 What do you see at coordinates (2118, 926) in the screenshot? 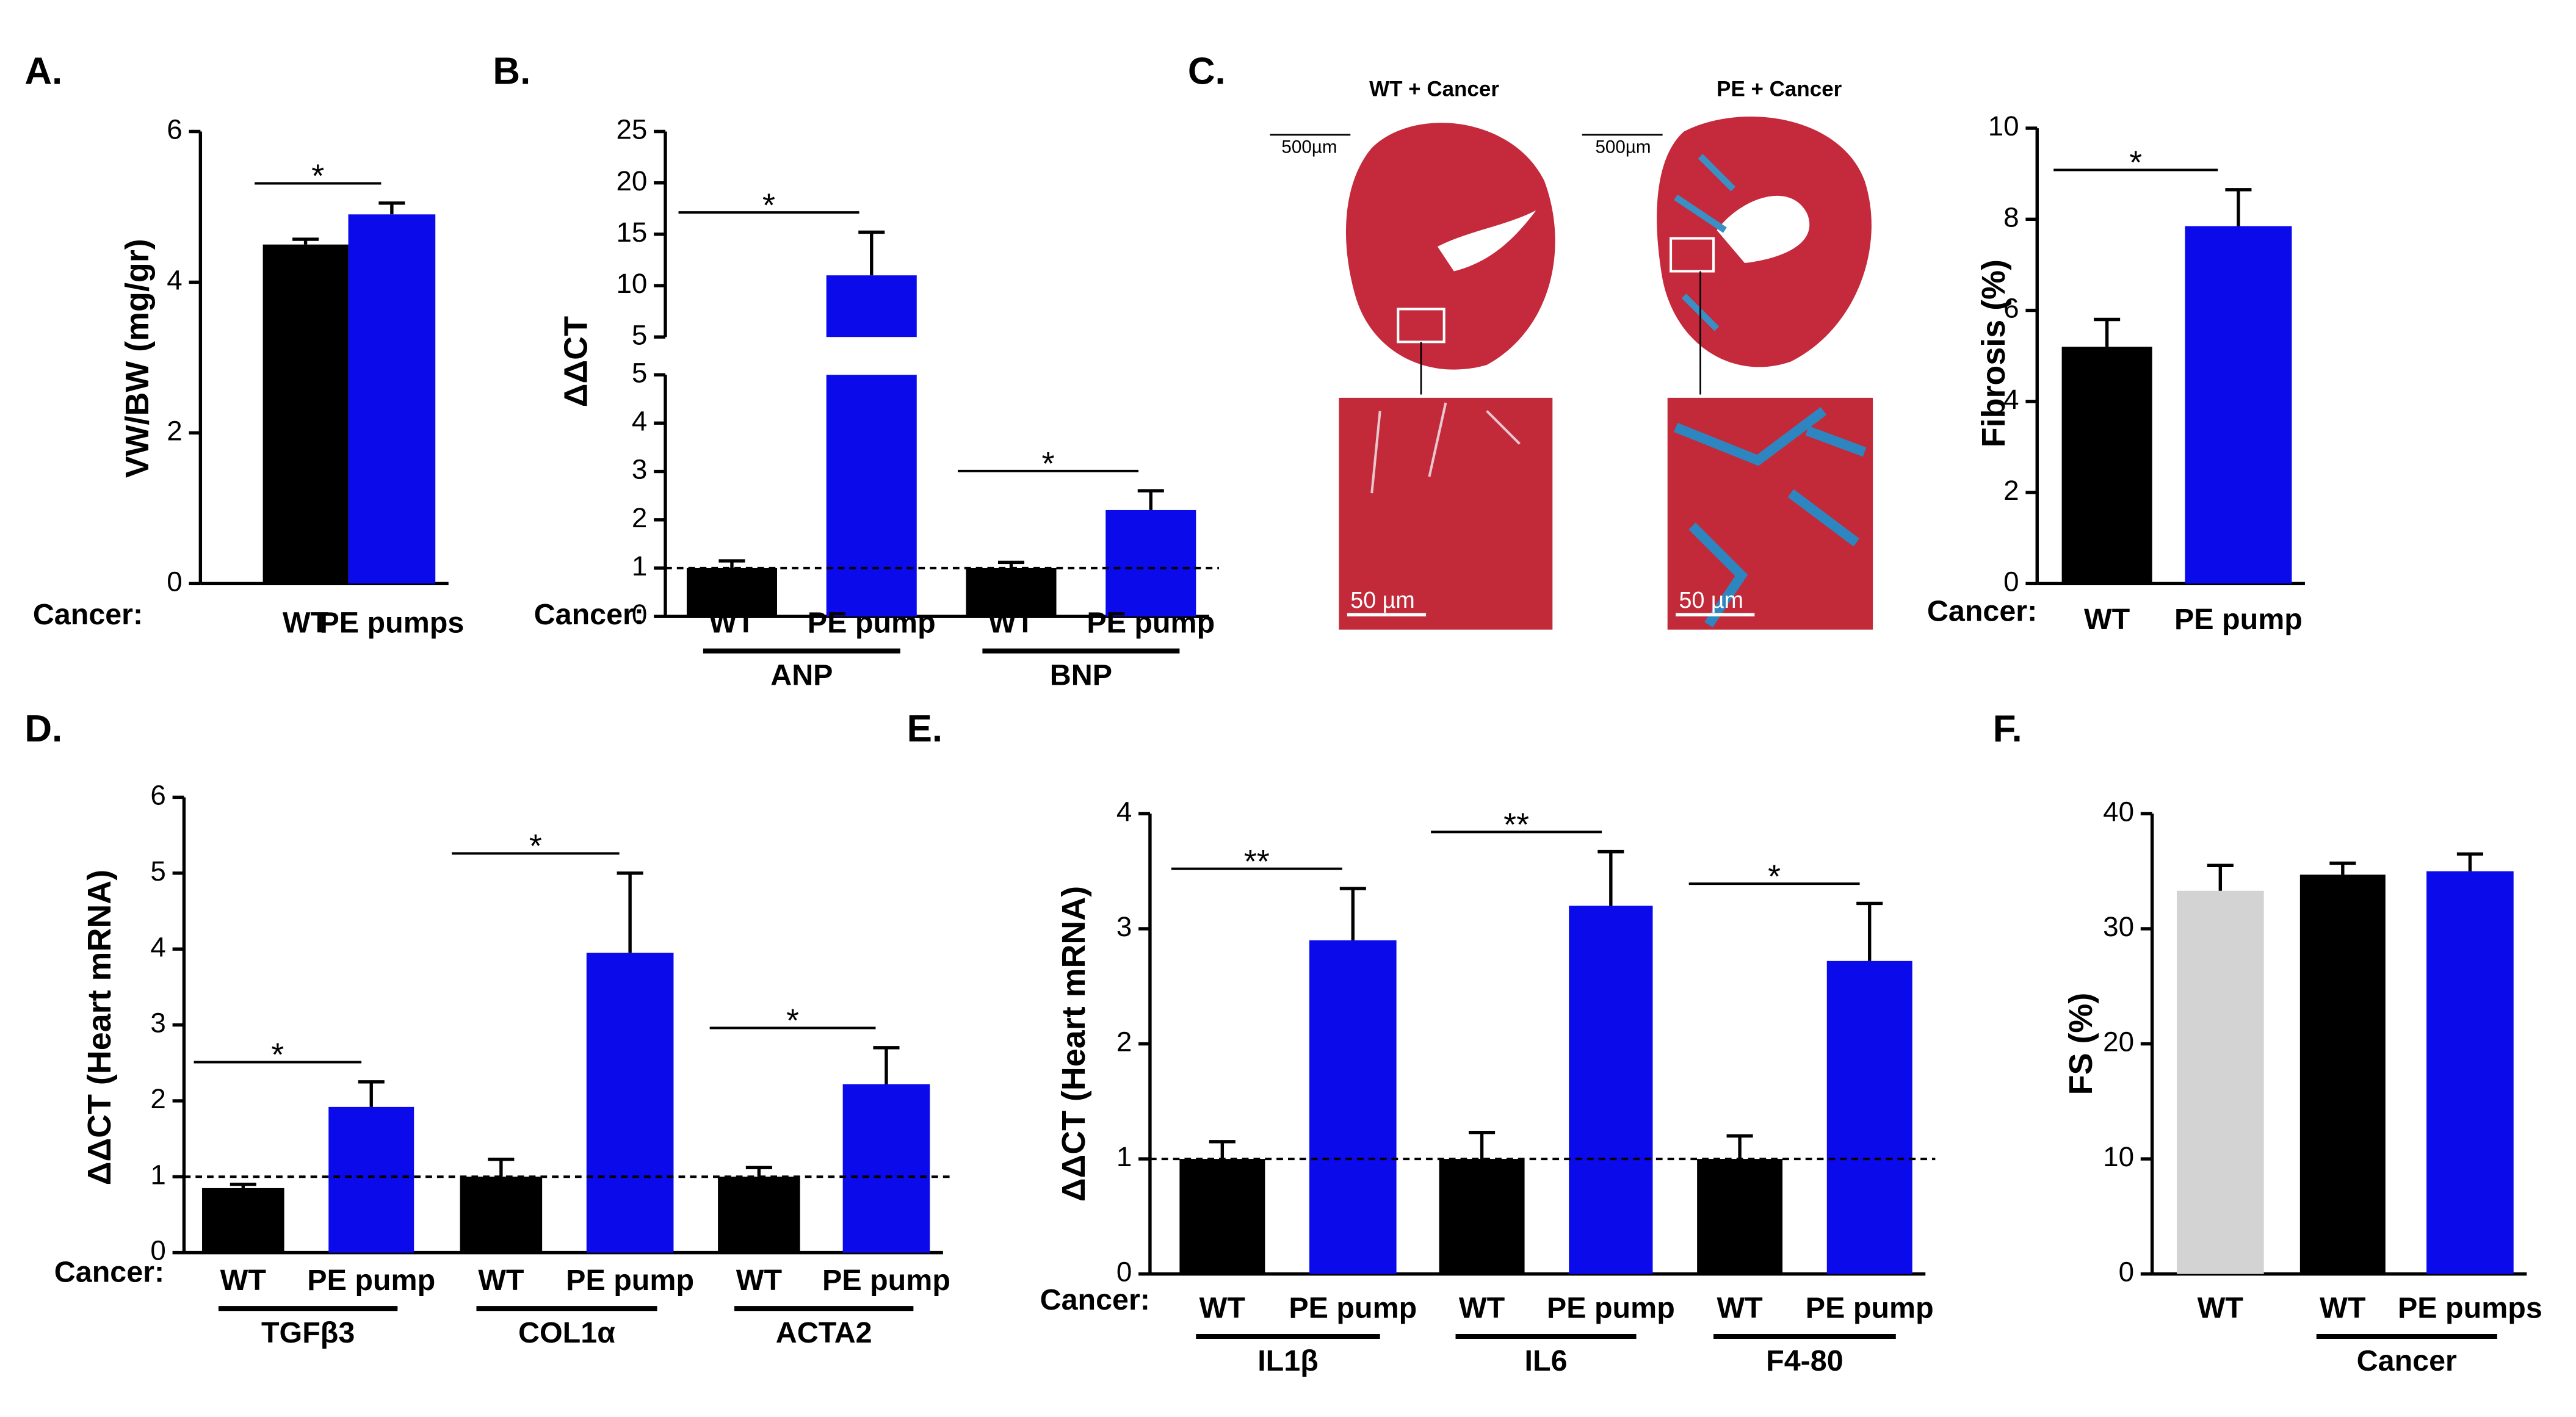
I see `y-tick-label: 30` at bounding box center [2118, 926].